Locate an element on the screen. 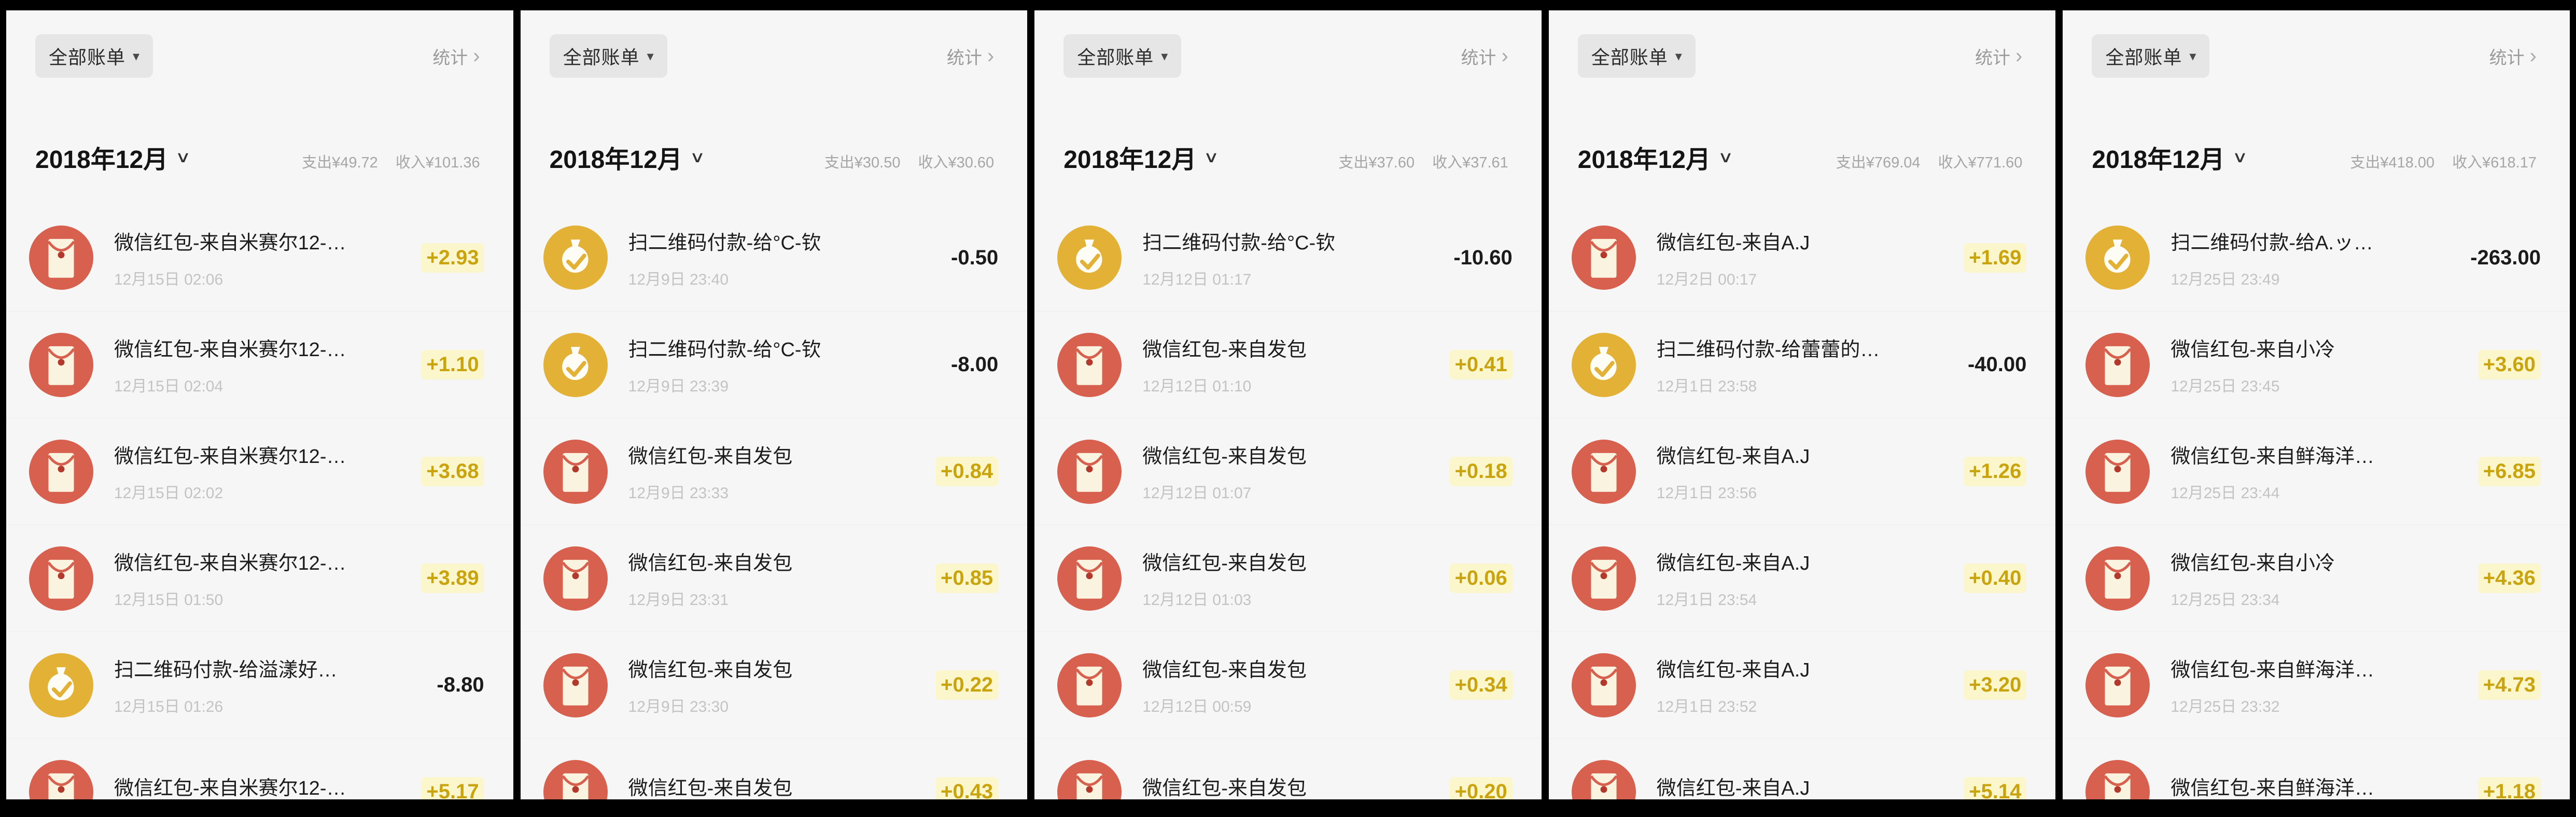 Image resolution: width=2576 pixels, height=817 pixels. transaction-time: 12月9日 23:31 is located at coordinates (678, 600).